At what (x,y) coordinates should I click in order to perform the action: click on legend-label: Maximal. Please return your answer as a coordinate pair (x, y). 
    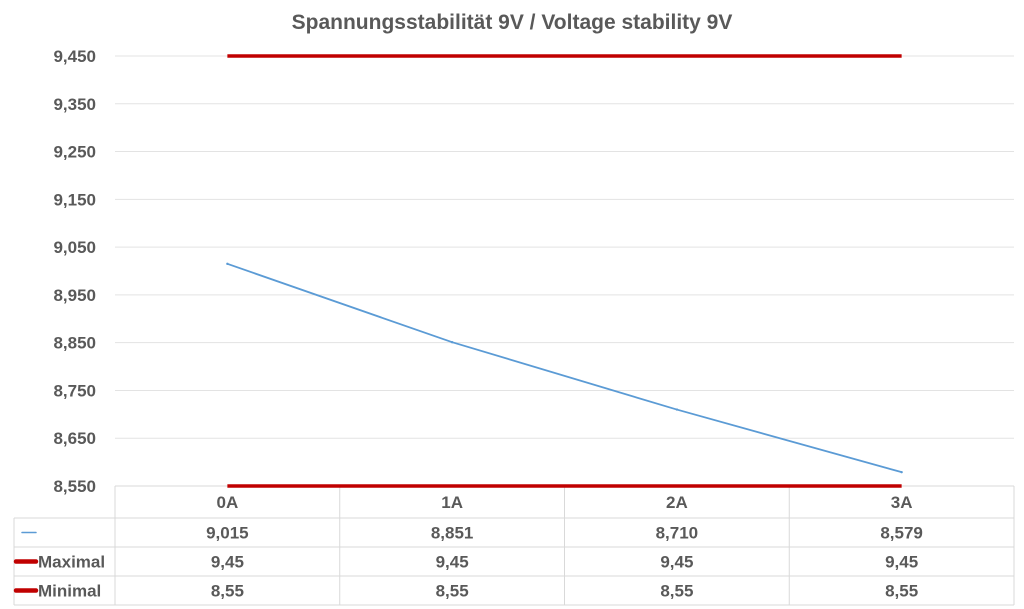
    Looking at the image, I should click on (71, 562).